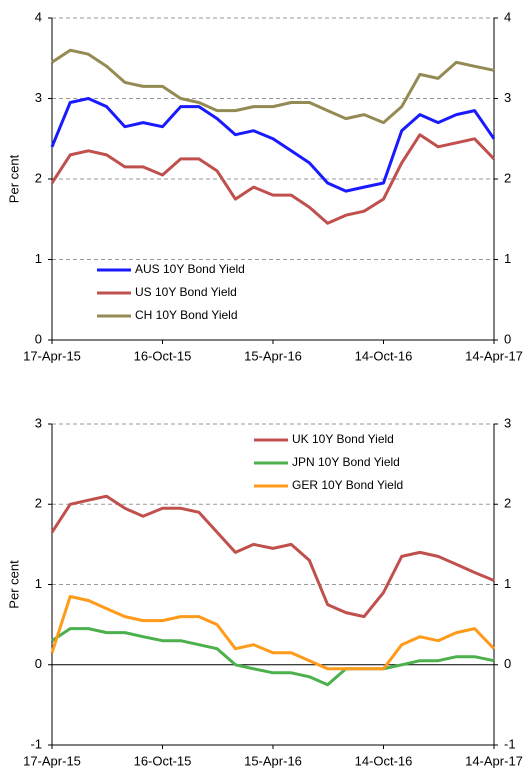 The height and width of the screenshot is (776, 530). I want to click on legend-label: US 10Y Bond Yield, so click(186, 292).